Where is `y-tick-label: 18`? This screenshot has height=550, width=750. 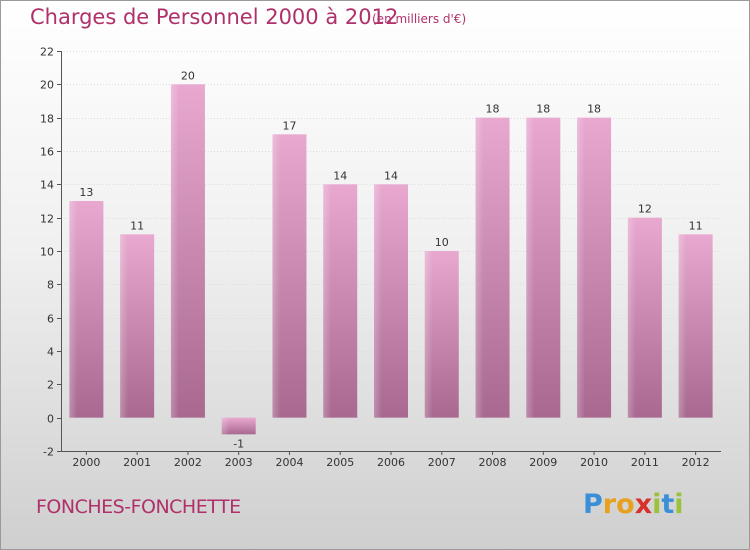
y-tick-label: 18 is located at coordinates (47, 119).